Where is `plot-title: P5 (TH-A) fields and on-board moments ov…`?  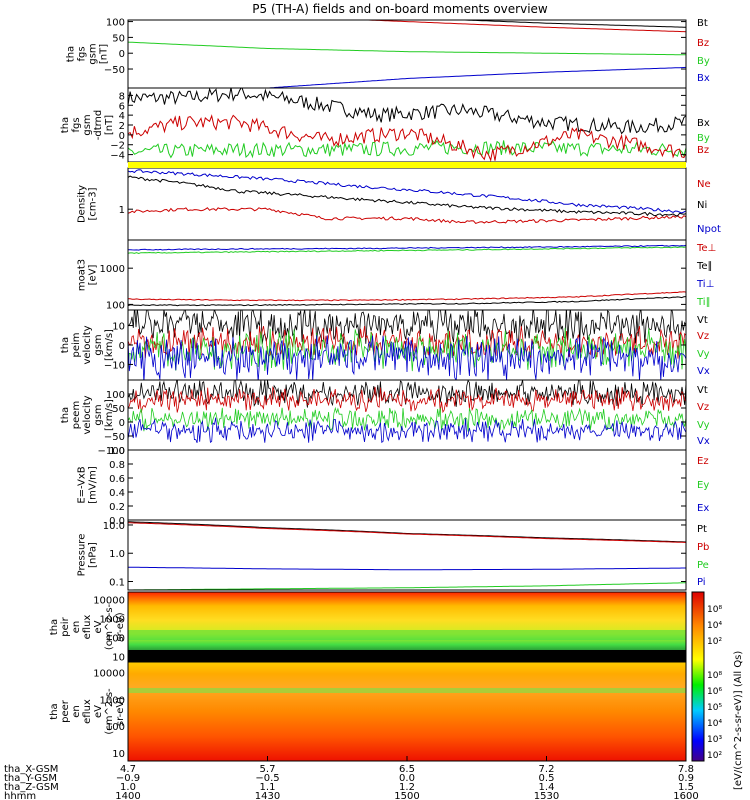 plot-title: P5 (TH-A) fields and on-board moments ov… is located at coordinates (400, 9).